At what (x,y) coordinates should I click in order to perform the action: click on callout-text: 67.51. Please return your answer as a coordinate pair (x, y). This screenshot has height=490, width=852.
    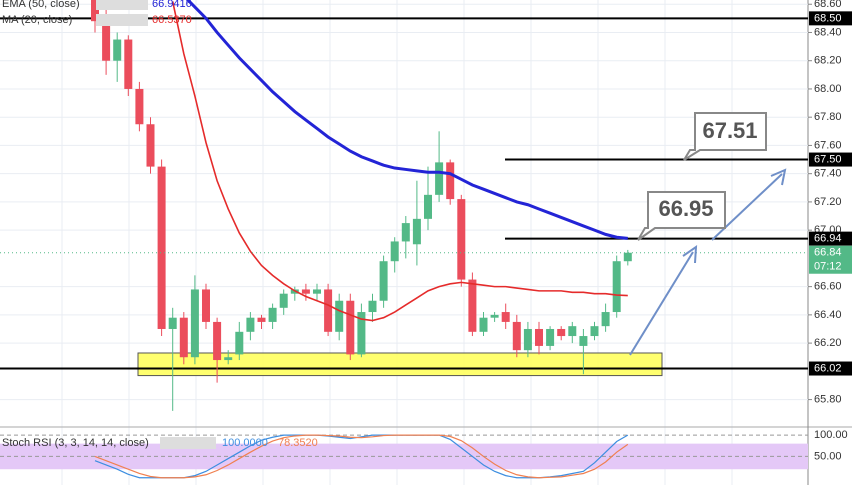
    Looking at the image, I should click on (729, 130).